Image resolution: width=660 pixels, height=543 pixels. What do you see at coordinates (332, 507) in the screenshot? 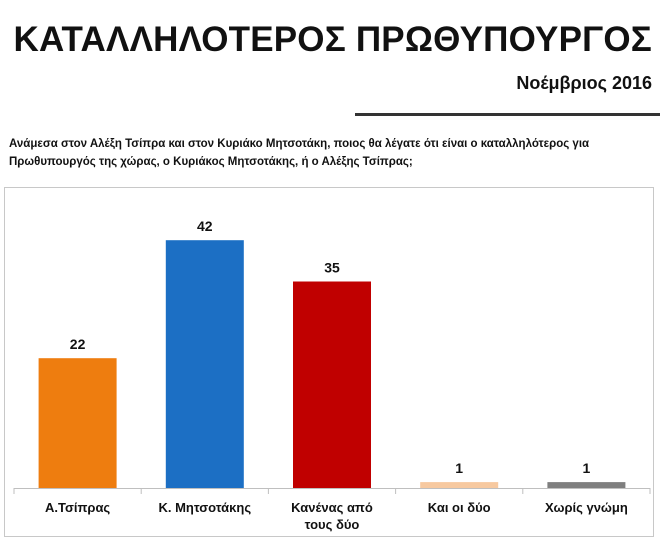
I see `category-label: Κανένας από` at bounding box center [332, 507].